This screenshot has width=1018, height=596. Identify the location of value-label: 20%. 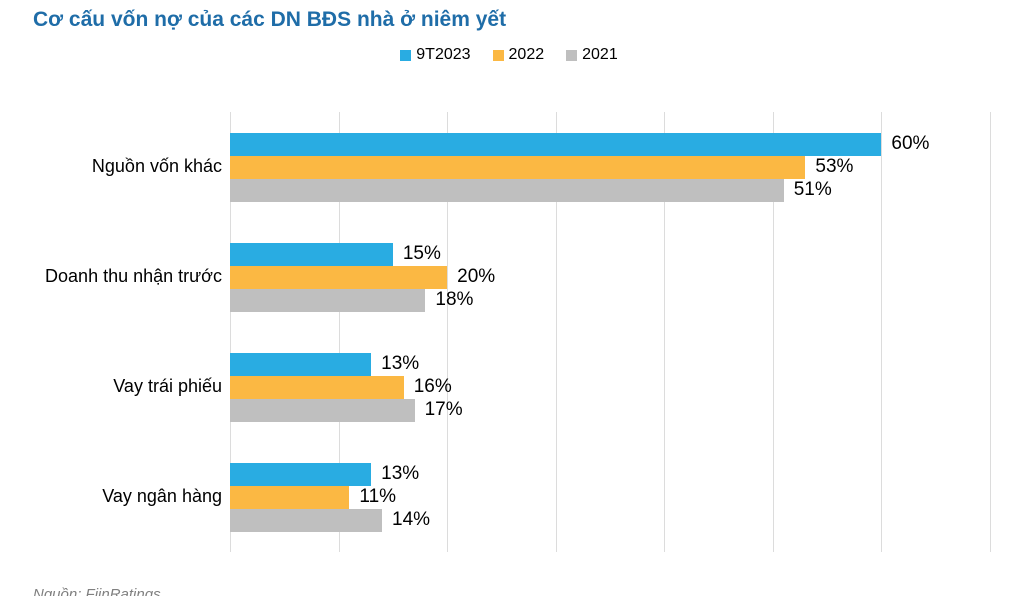
(476, 276).